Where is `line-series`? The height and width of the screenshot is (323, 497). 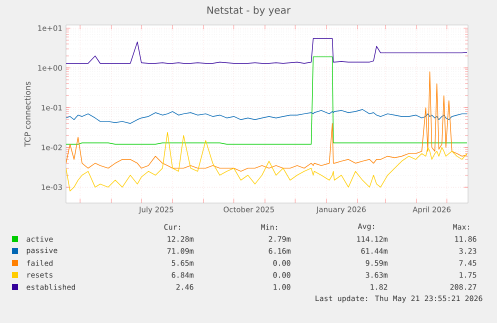
line-series is located at coordinates (267, 116).